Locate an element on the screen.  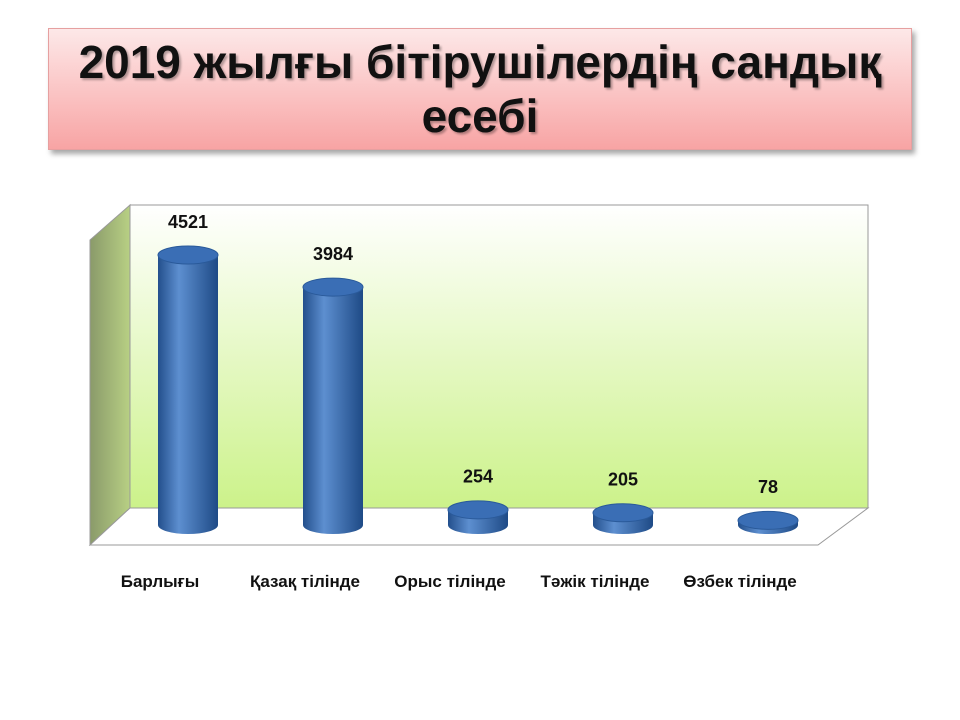
x-tick-label: Барлығы is located at coordinates (160, 581).